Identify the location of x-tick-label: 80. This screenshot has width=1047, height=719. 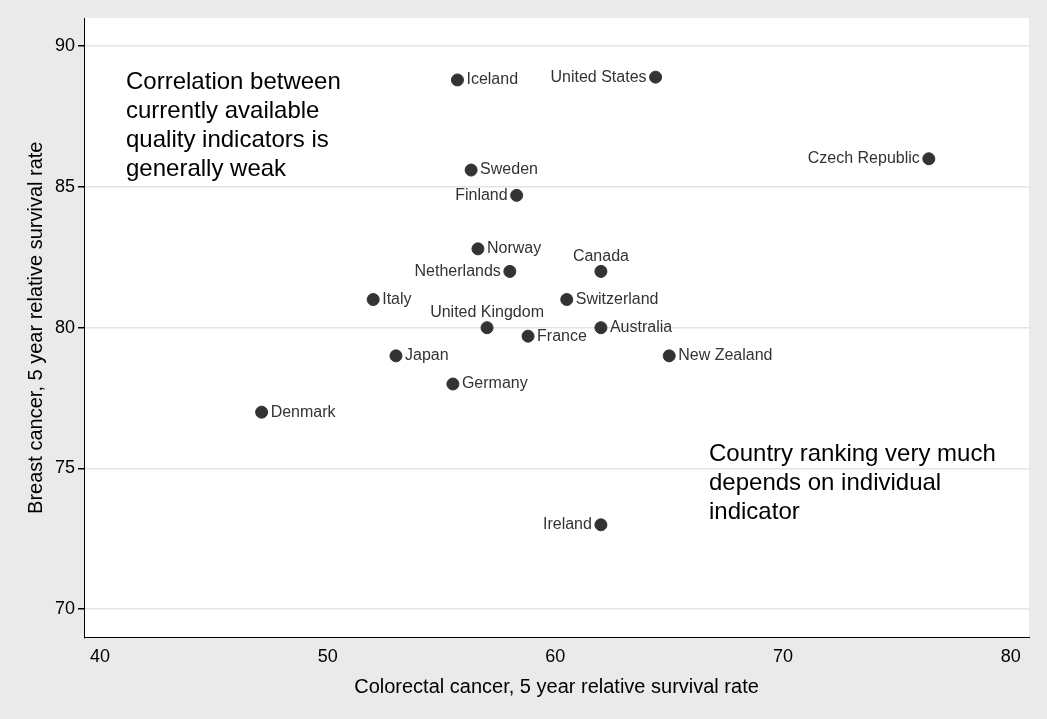
(1010, 656).